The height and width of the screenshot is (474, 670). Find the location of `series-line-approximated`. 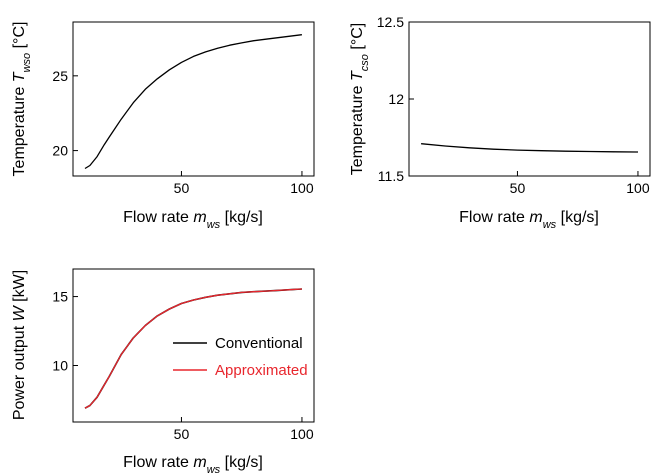

series-line-approximated is located at coordinates (193, 348).